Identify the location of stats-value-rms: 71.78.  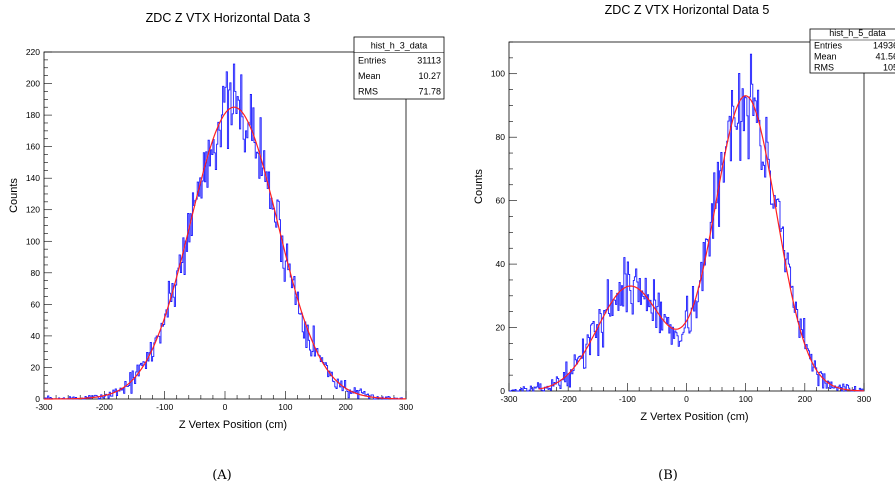
(429, 92).